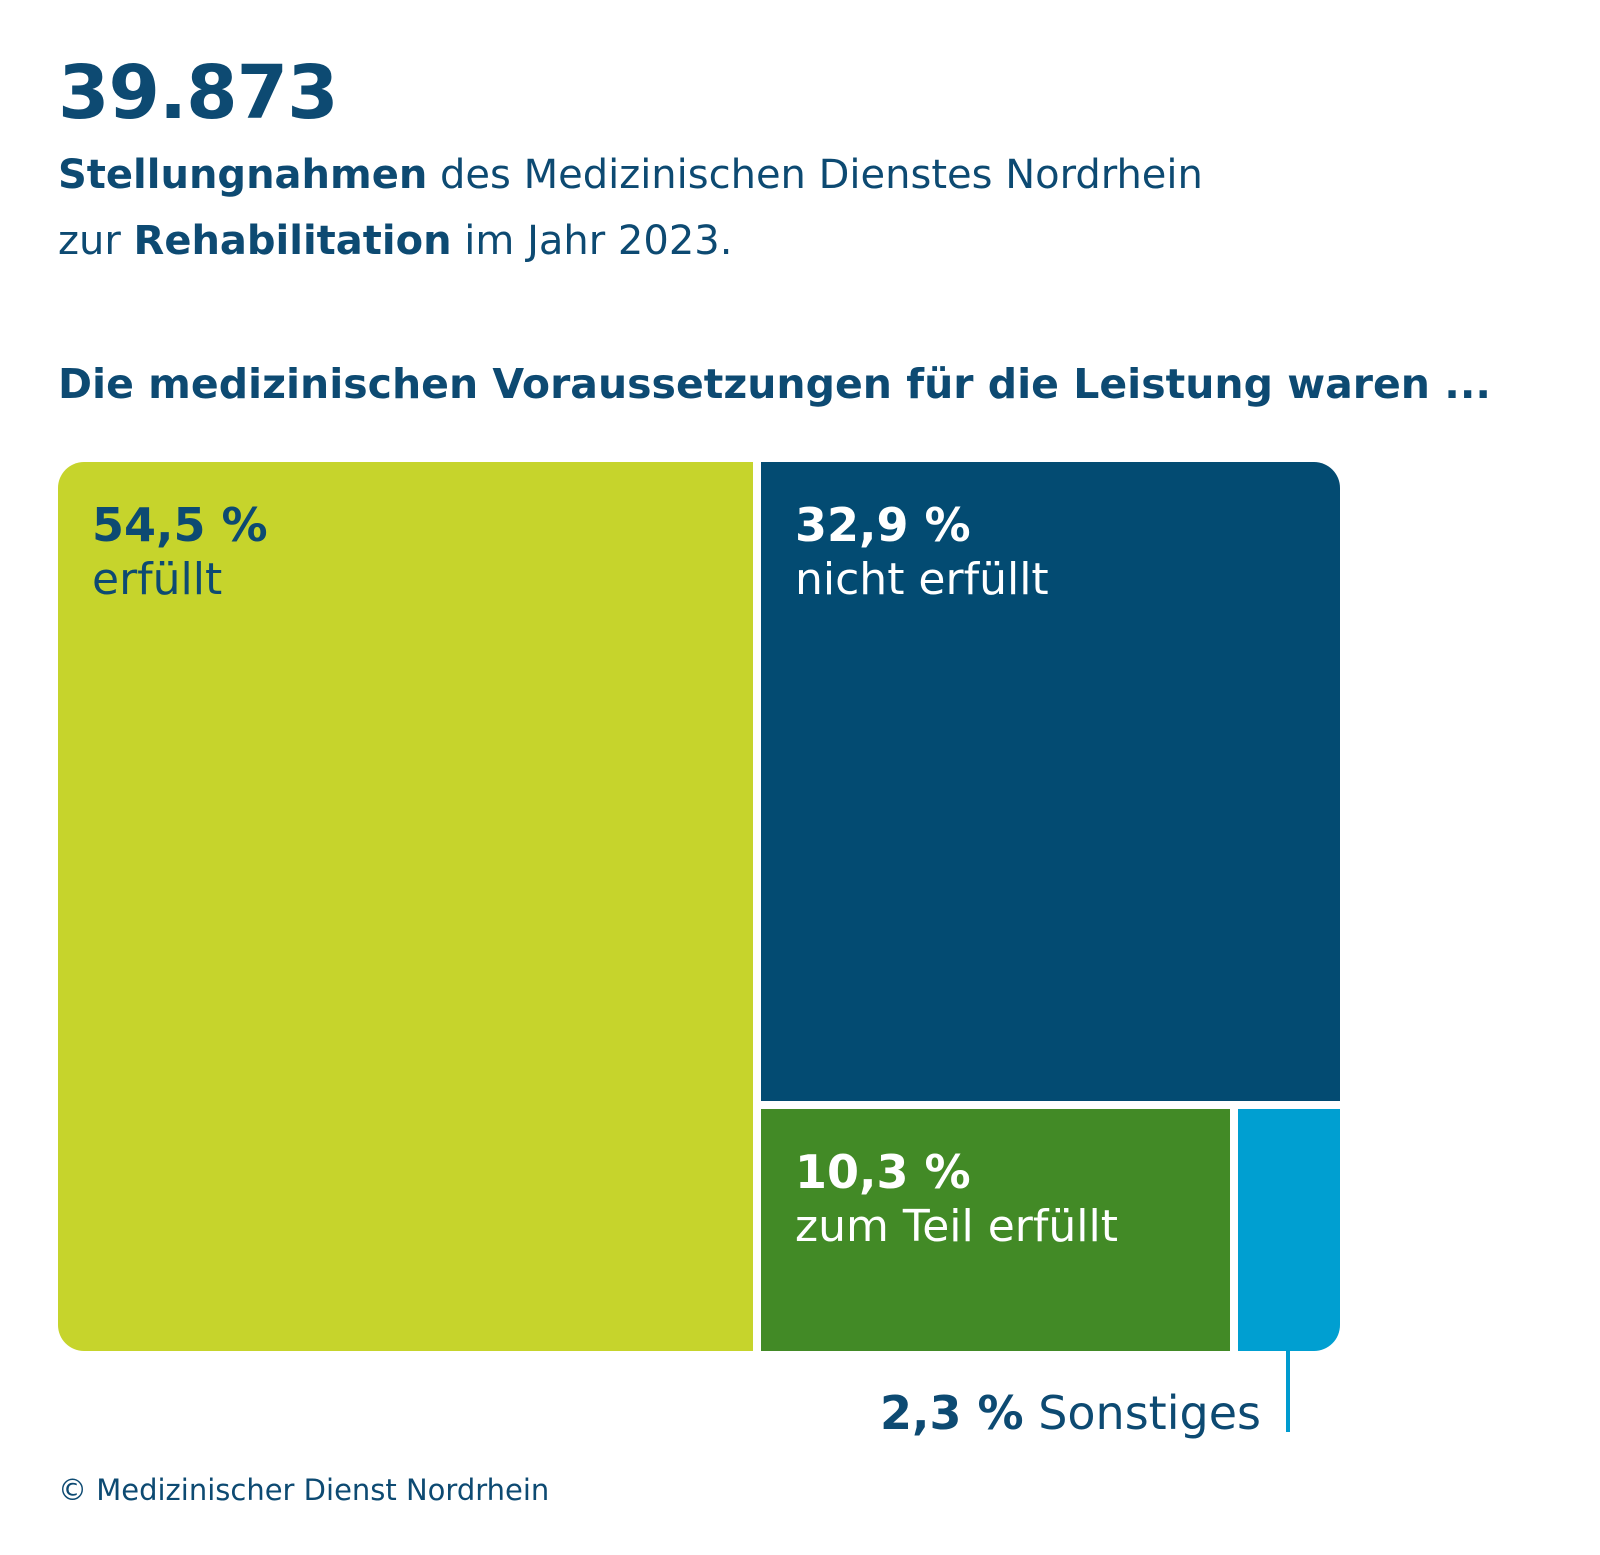 The height and width of the screenshot is (1555, 1600). I want to click on tile-zum-teil-erfuellt: 10,3 % zum Teil erfüllt, so click(995, 1230).